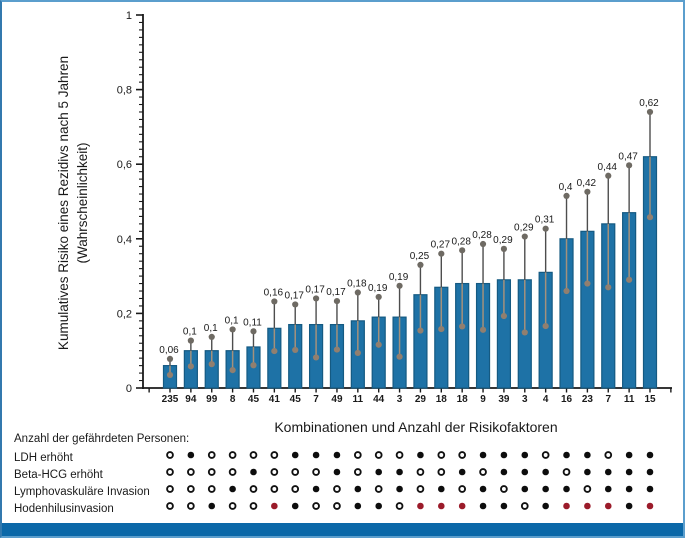  Describe the element at coordinates (296, 399) in the screenshot. I see `bar-n-label: 45` at that location.